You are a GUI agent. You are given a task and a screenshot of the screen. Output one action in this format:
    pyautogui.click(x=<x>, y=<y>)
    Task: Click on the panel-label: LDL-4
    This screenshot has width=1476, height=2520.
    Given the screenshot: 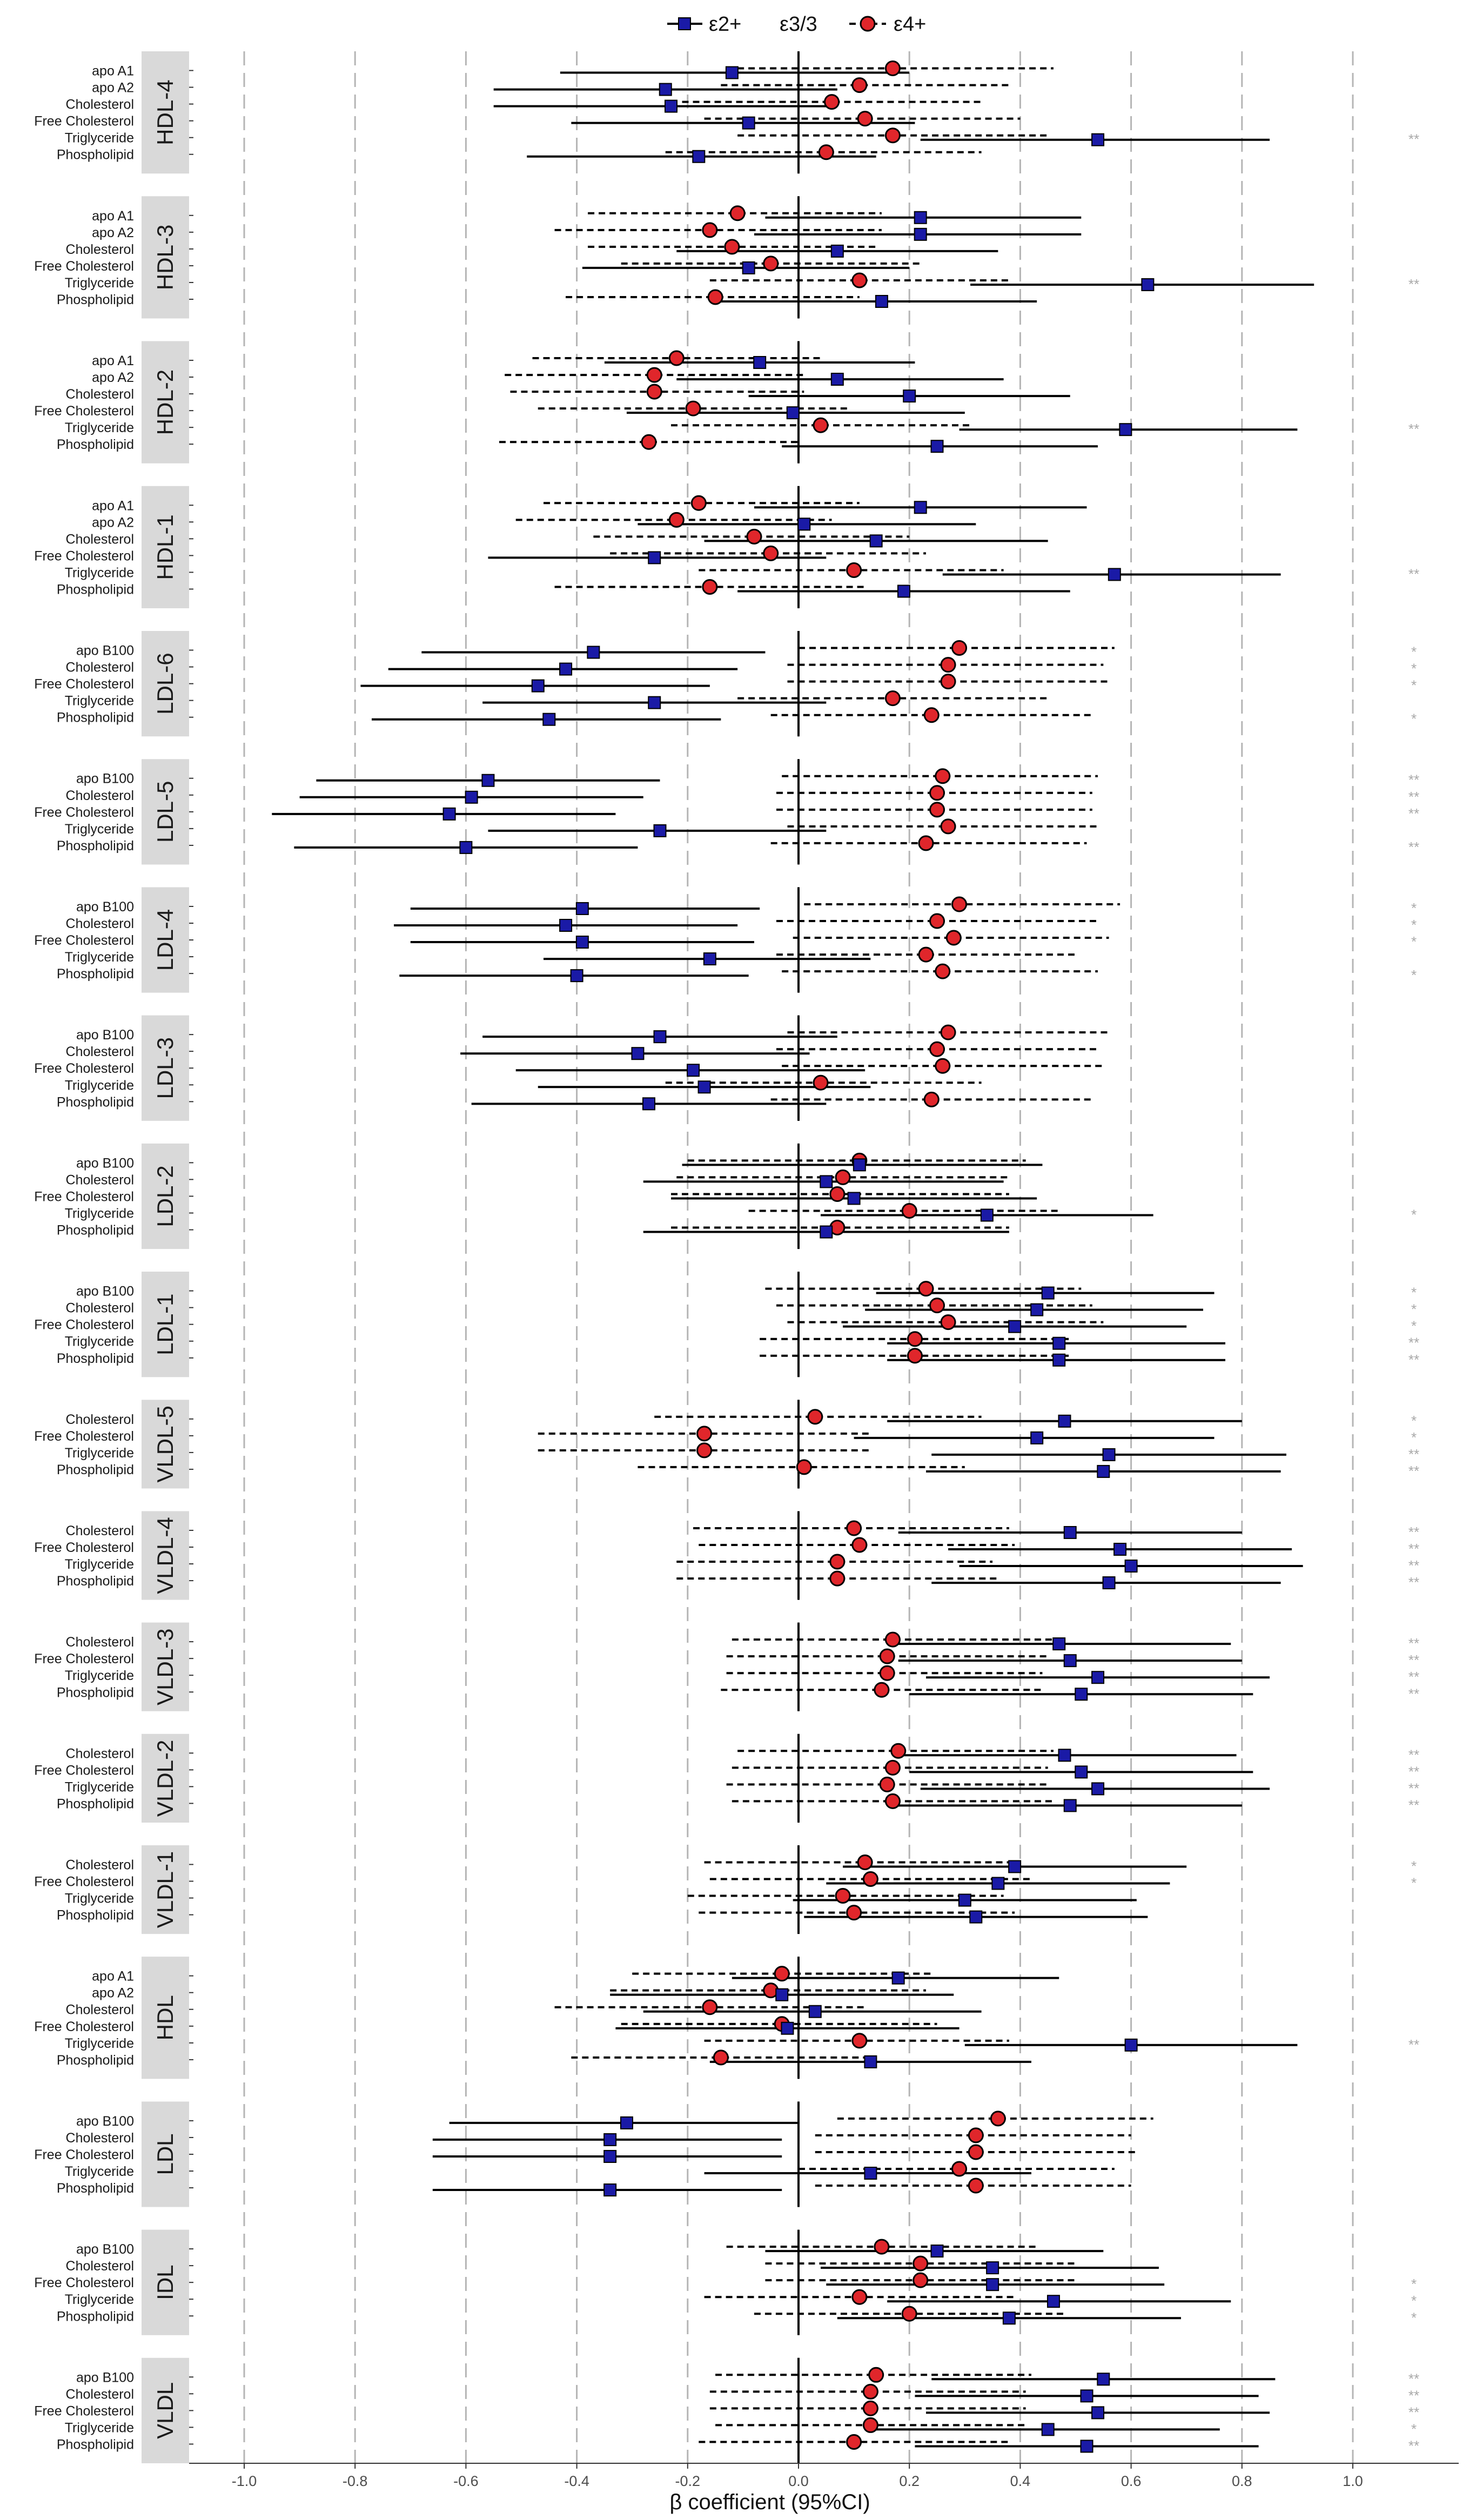 What is the action you would take?
    pyautogui.click(x=165, y=940)
    